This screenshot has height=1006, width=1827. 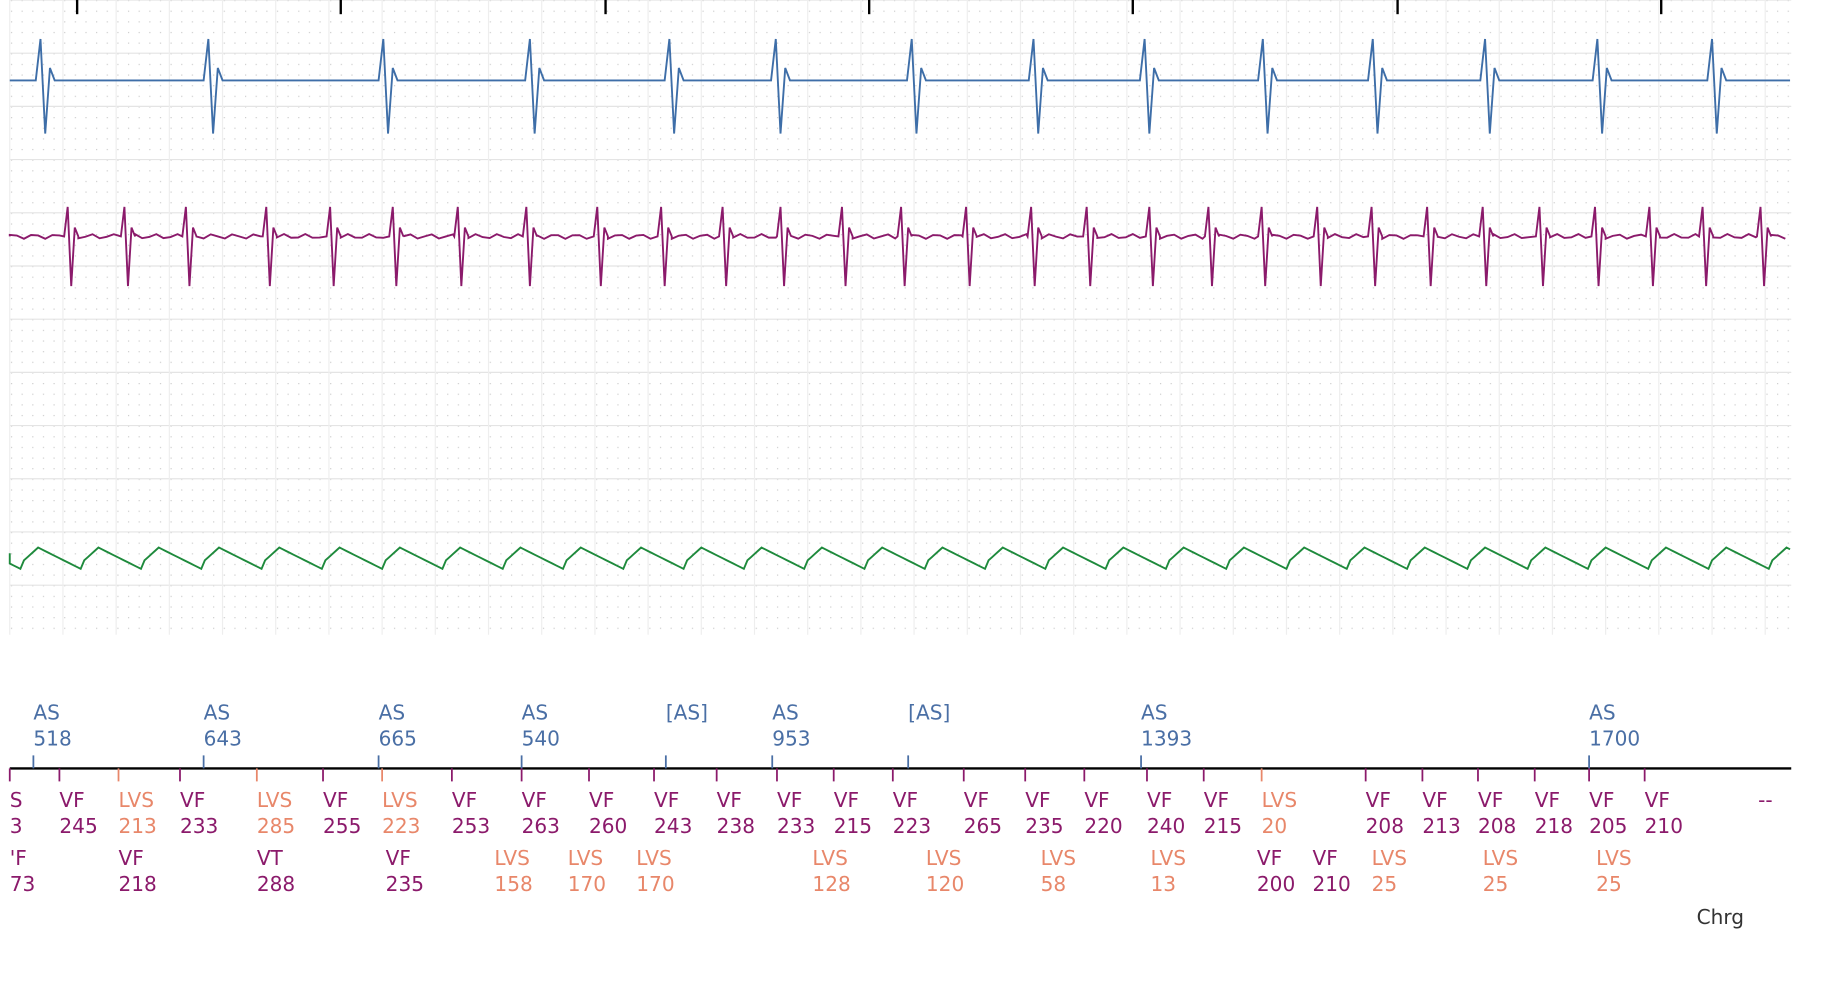 What do you see at coordinates (900, 86) in the screenshot?
I see `atrial-trace` at bounding box center [900, 86].